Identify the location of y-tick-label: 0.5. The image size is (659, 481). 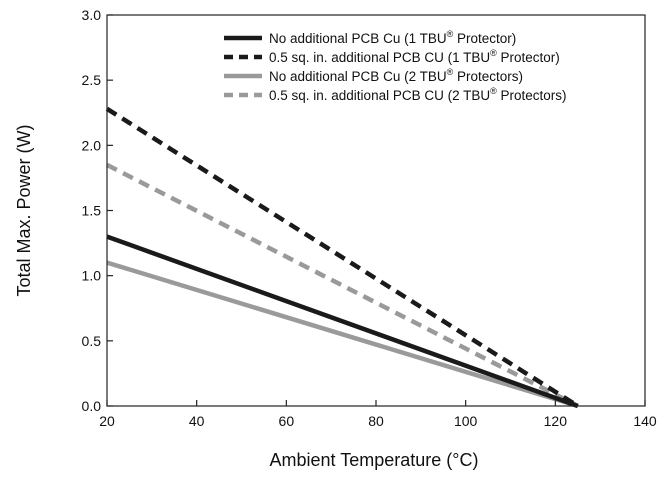
(92, 341).